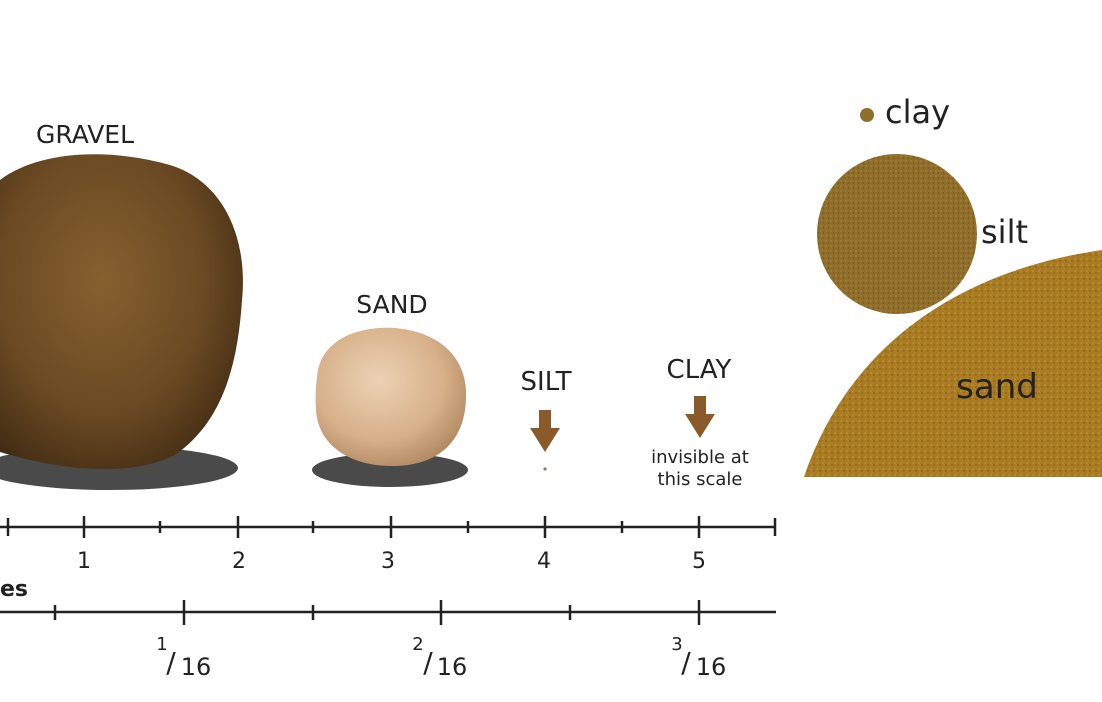  What do you see at coordinates (391, 397) in the screenshot?
I see `sand-particle` at bounding box center [391, 397].